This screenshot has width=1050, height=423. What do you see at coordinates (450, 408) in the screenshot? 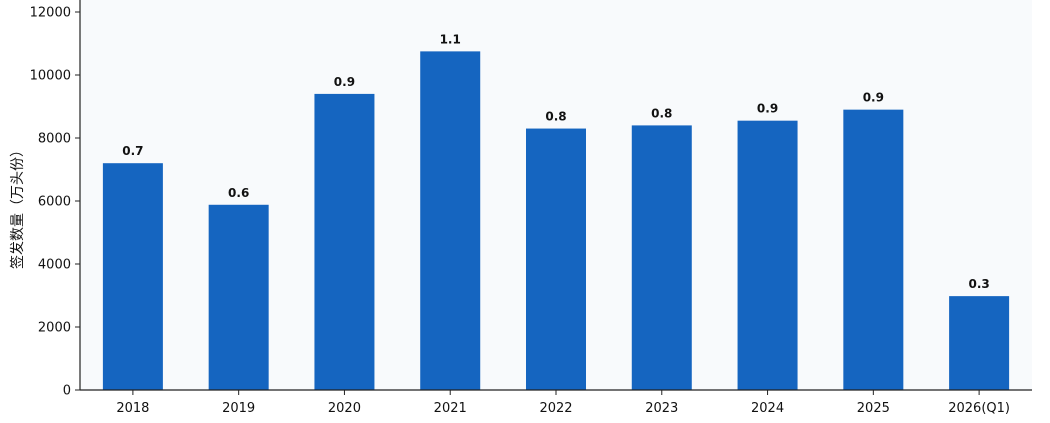
I see `x-tick-label-2021: 2021` at bounding box center [450, 408].